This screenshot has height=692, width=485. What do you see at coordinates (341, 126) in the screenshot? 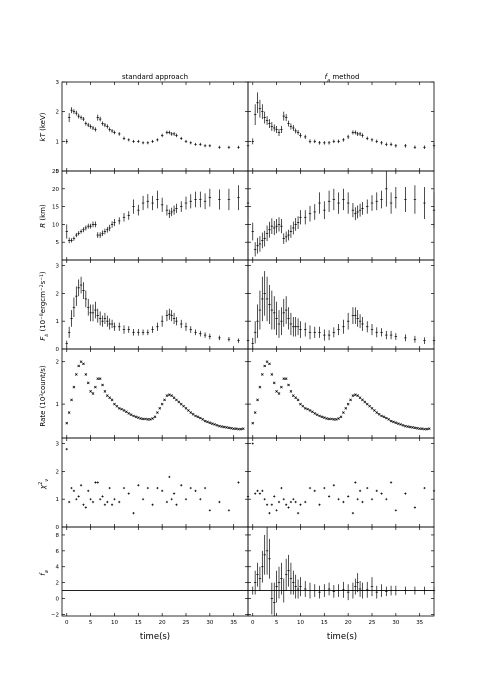
I see `panel-kT-col1` at bounding box center [341, 126].